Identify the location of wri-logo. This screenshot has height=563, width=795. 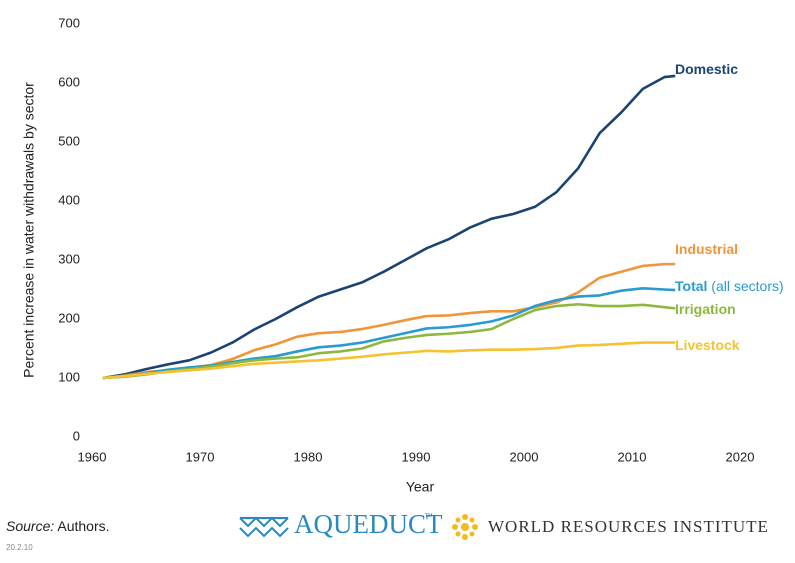
(465, 527).